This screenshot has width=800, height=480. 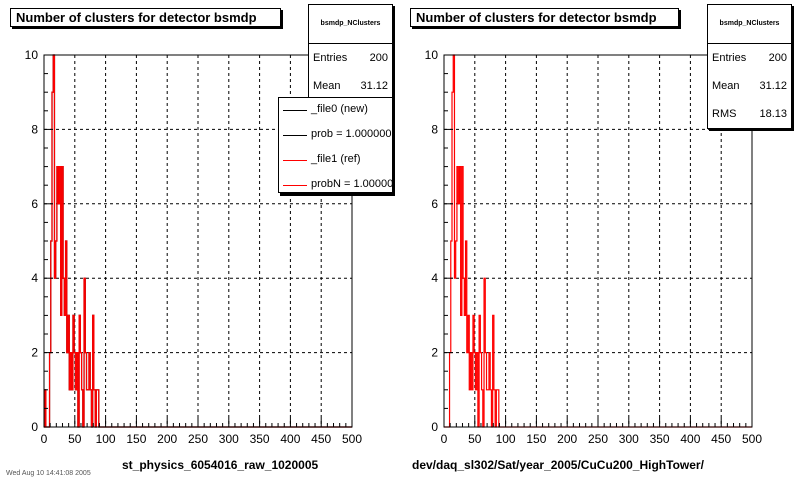 I want to click on left-x-tick-label: 0, so click(x=44, y=439).